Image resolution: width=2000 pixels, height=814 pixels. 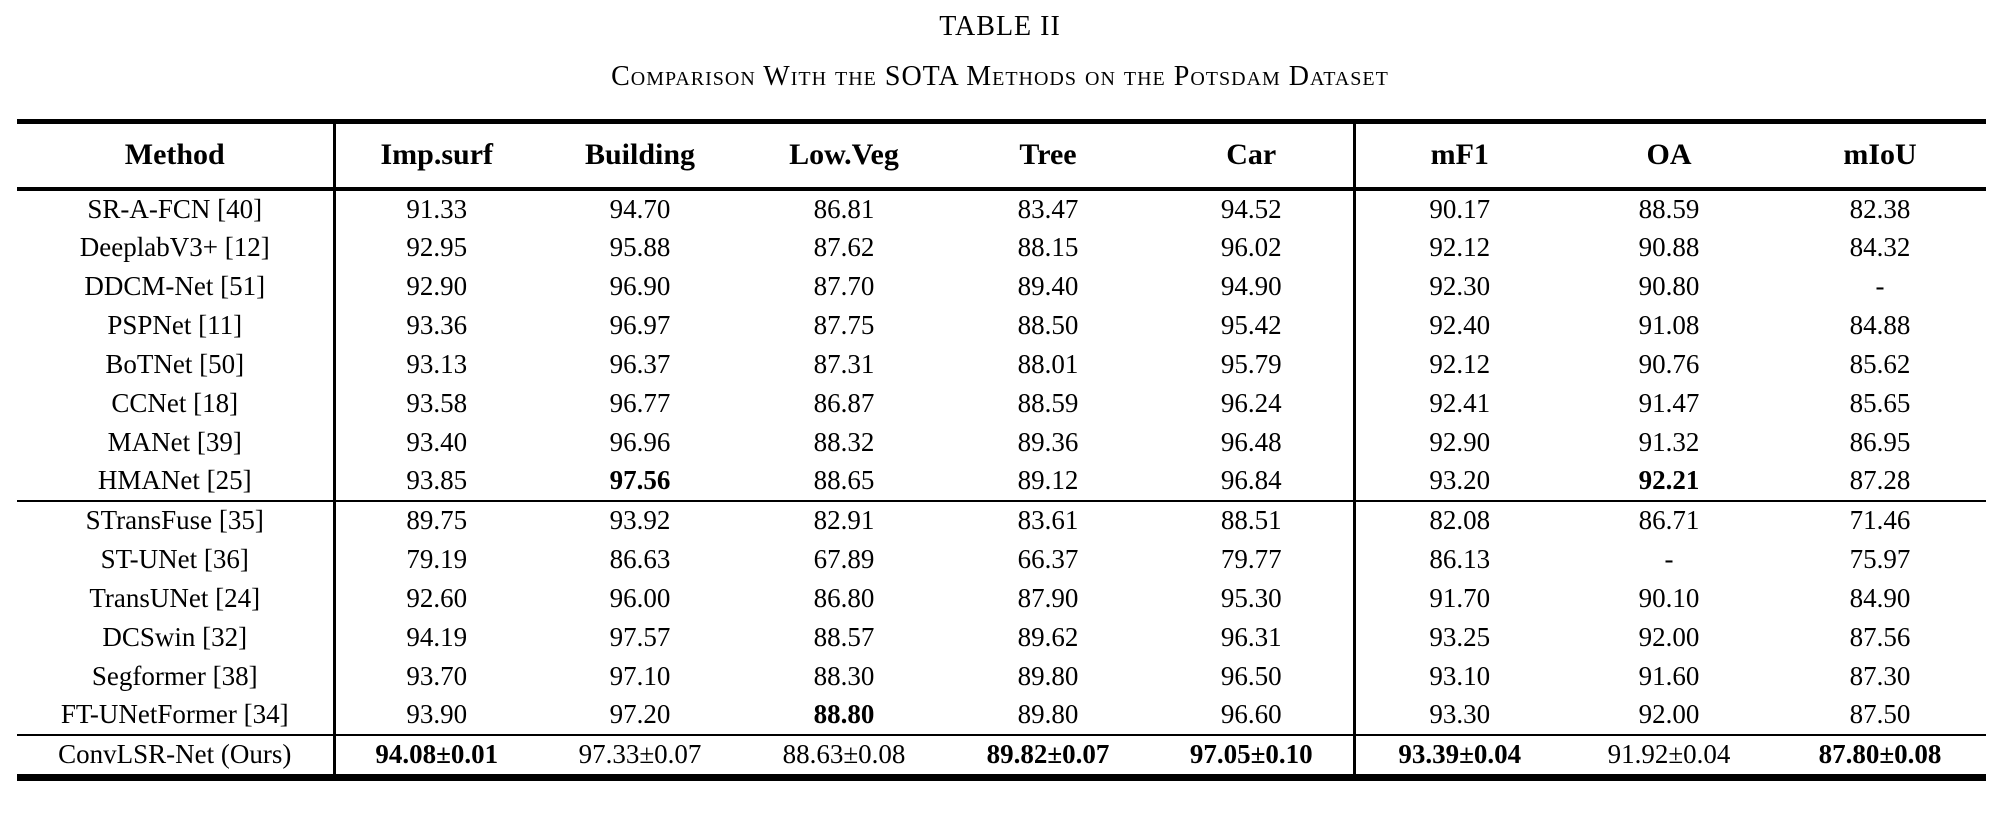 I want to click on value-cell-car: 96.24, so click(x=1253, y=403).